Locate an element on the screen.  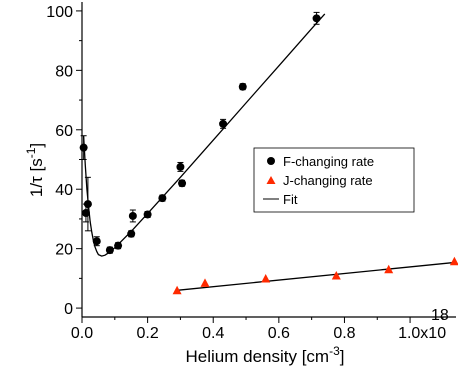
legend-label-fit: Fit is located at coordinates (290, 199).